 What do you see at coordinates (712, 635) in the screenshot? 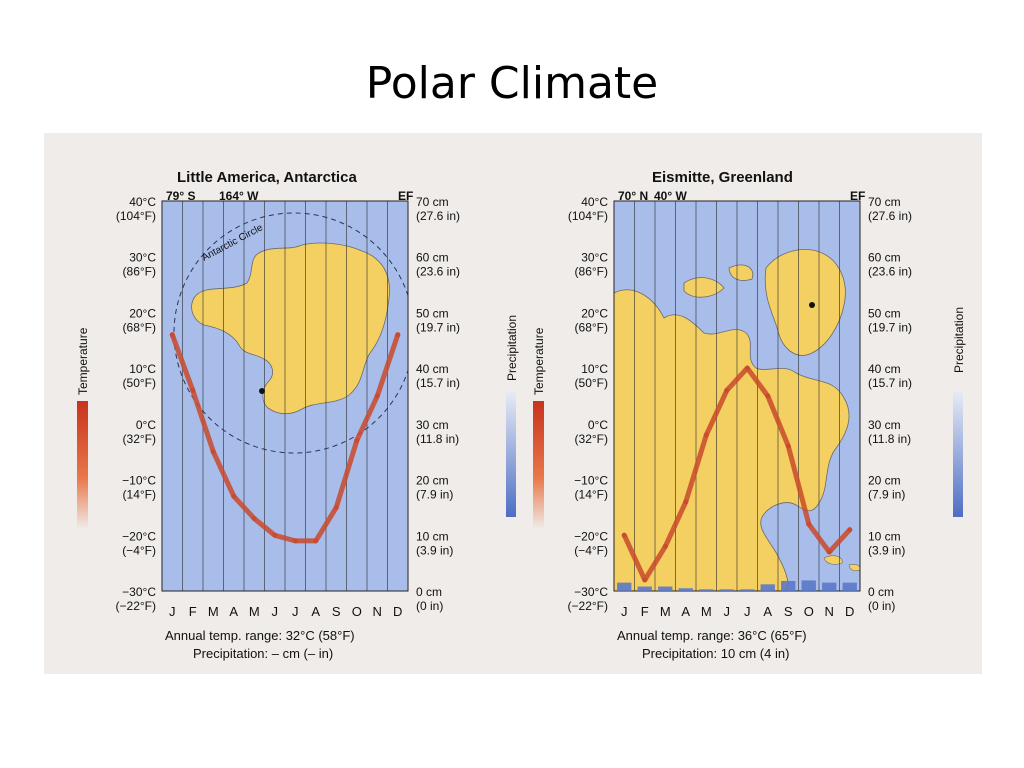
I see `annual-temp-range: Annual temp. range: 36°C (65°F)` at bounding box center [712, 635].